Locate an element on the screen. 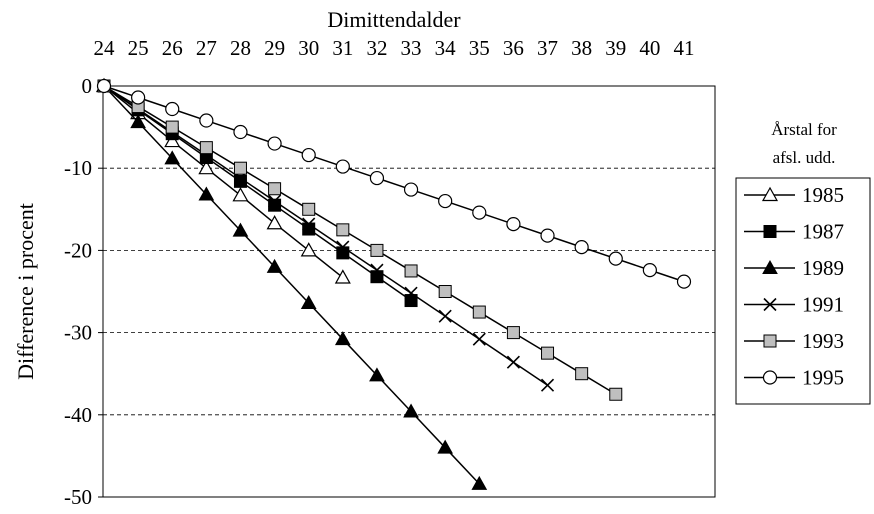 This screenshot has width=874, height=514. legend-item-1993: 1993 is located at coordinates (794, 341).